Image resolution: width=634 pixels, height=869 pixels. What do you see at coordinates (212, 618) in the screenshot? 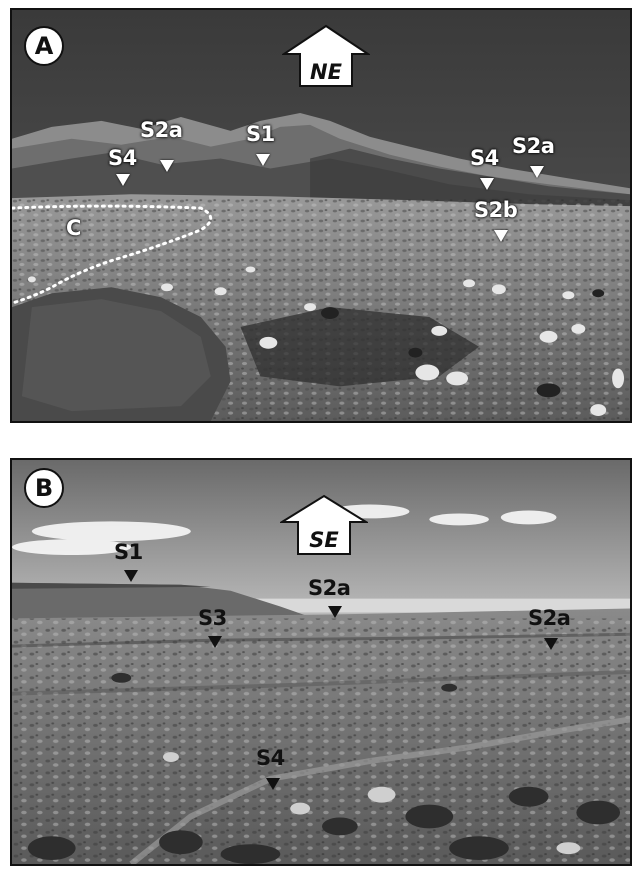
I see `station-label: S3` at bounding box center [212, 618].